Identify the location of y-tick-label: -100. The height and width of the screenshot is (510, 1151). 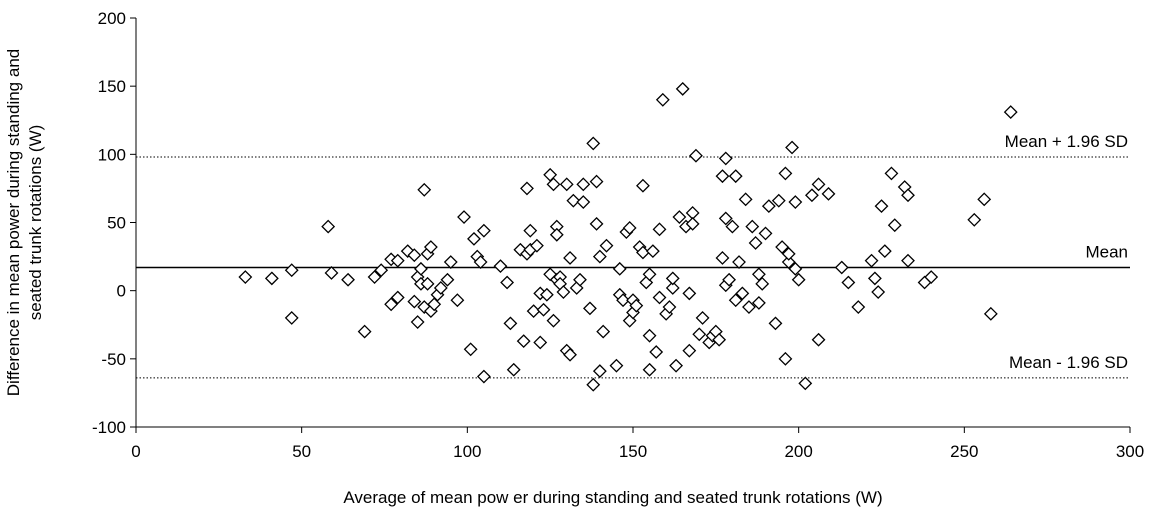
(109, 427).